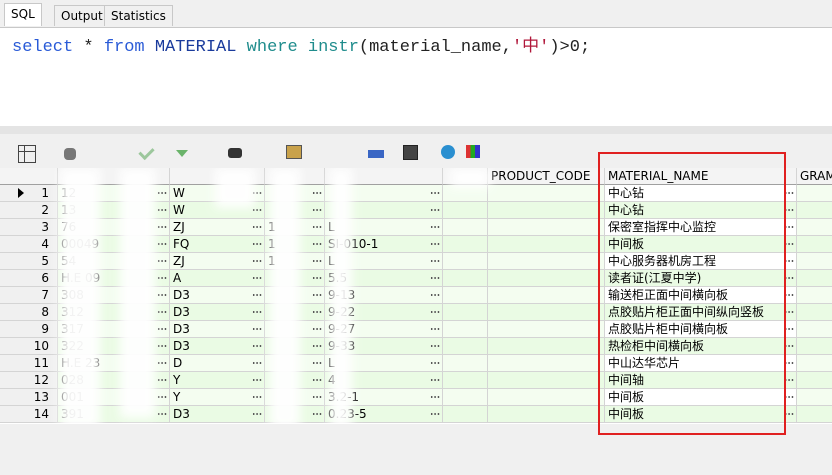  I want to click on column-header: MATERIAL_NAME, so click(701, 176).